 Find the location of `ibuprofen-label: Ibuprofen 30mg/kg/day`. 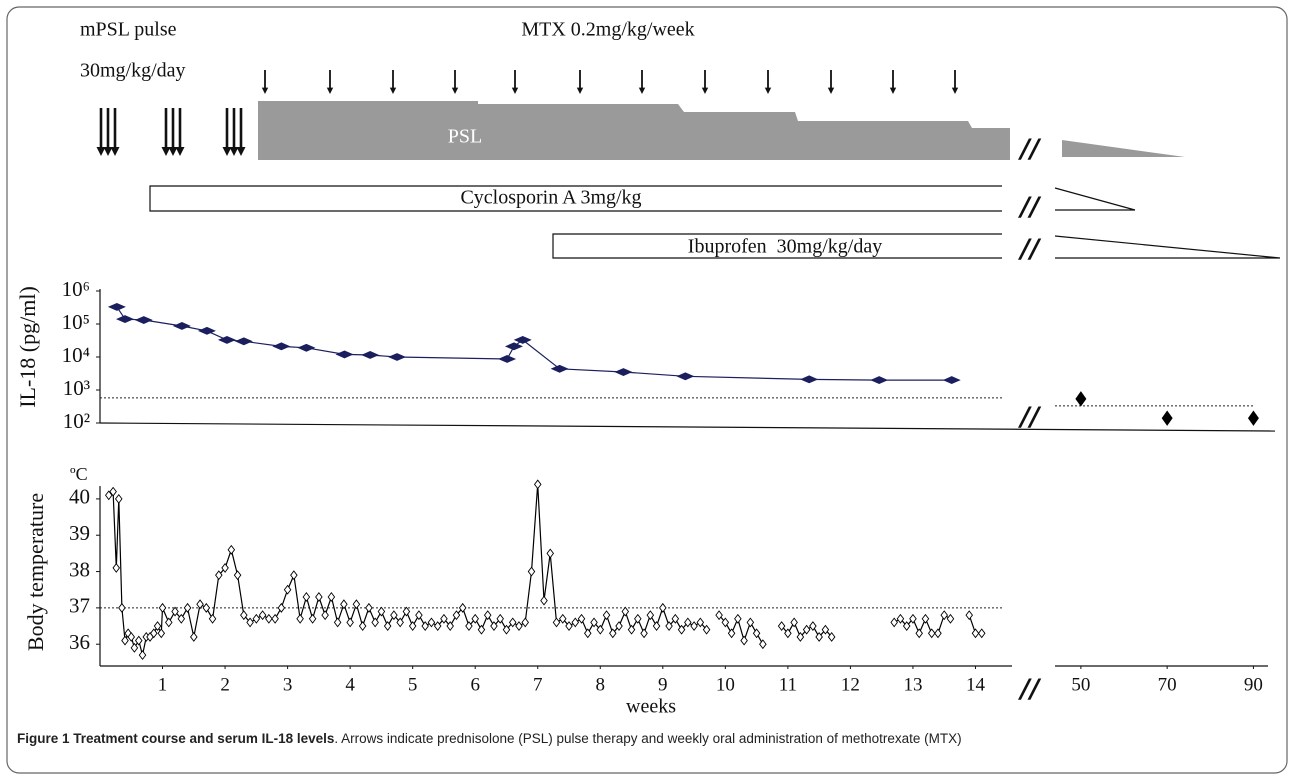

ibuprofen-label: Ibuprofen 30mg/kg/day is located at coordinates (785, 247).